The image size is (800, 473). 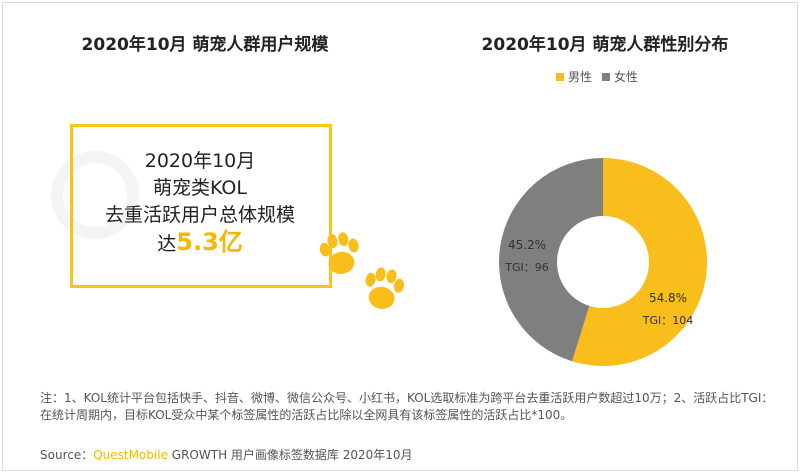 What do you see at coordinates (130, 455) in the screenshot?
I see `brand: QuestMobile` at bounding box center [130, 455].